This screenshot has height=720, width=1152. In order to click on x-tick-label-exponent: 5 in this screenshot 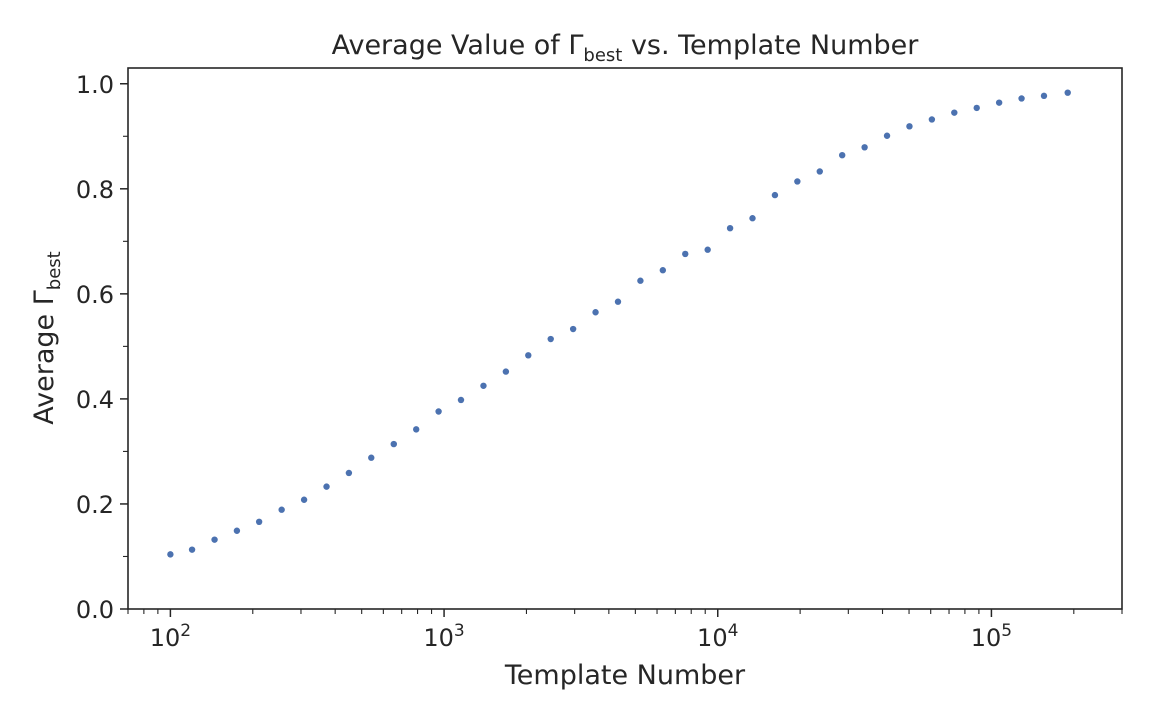, I will do `click(1006, 631)`.